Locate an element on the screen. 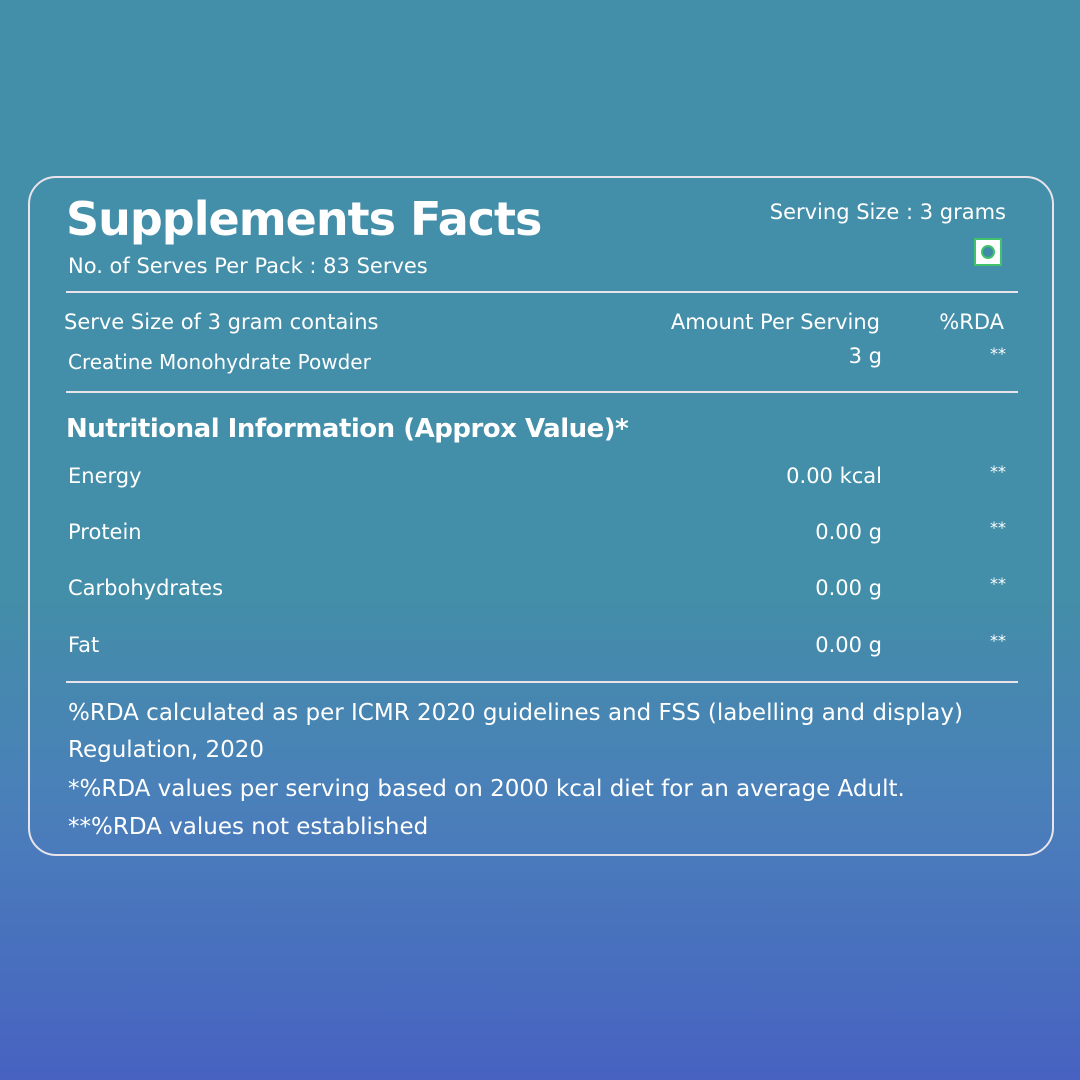  nutrient-name: Carbohydrates is located at coordinates (146, 588).